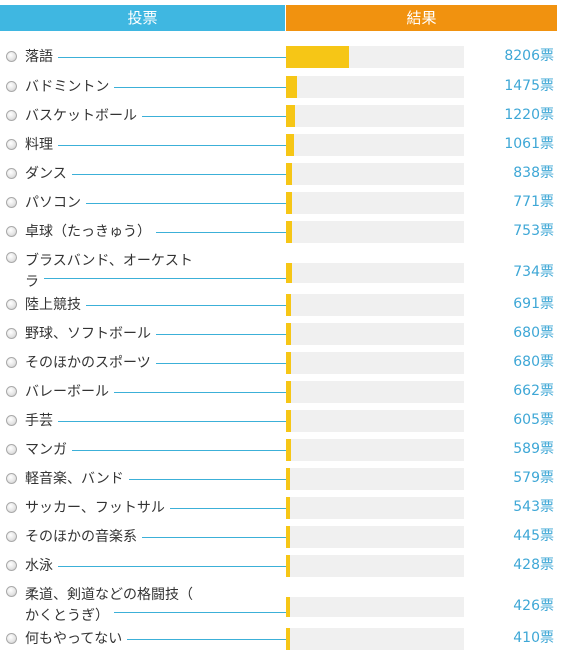 The width and height of the screenshot is (563, 651). What do you see at coordinates (533, 173) in the screenshot?
I see `vote-count: 838票` at bounding box center [533, 173].